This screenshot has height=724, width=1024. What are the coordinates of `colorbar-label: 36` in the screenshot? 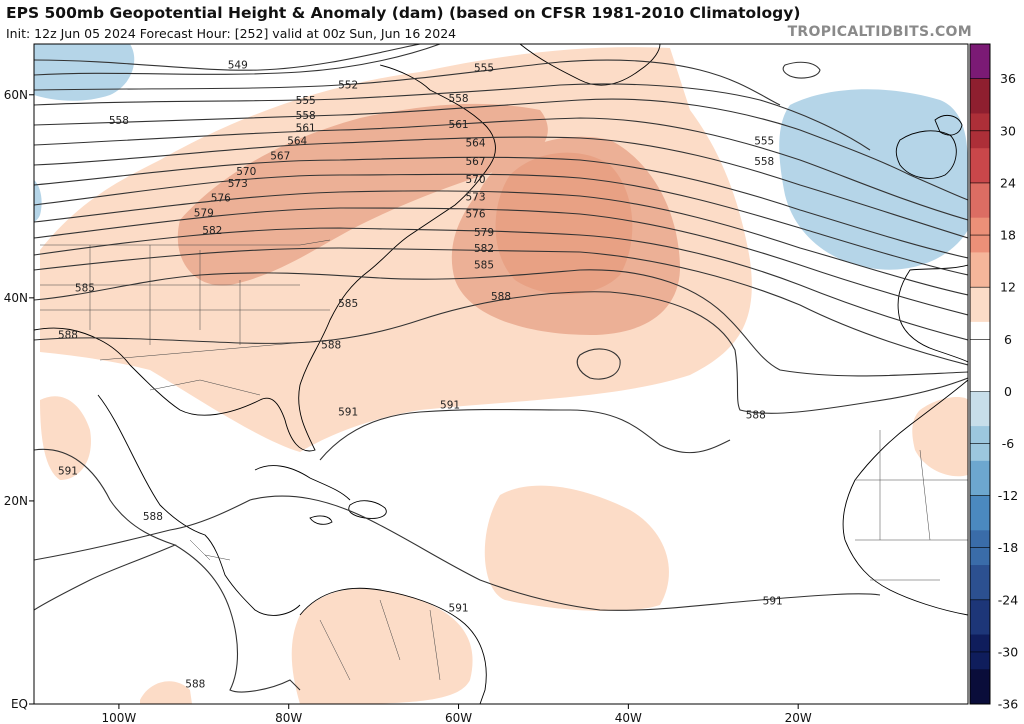 It's located at (1008, 78).